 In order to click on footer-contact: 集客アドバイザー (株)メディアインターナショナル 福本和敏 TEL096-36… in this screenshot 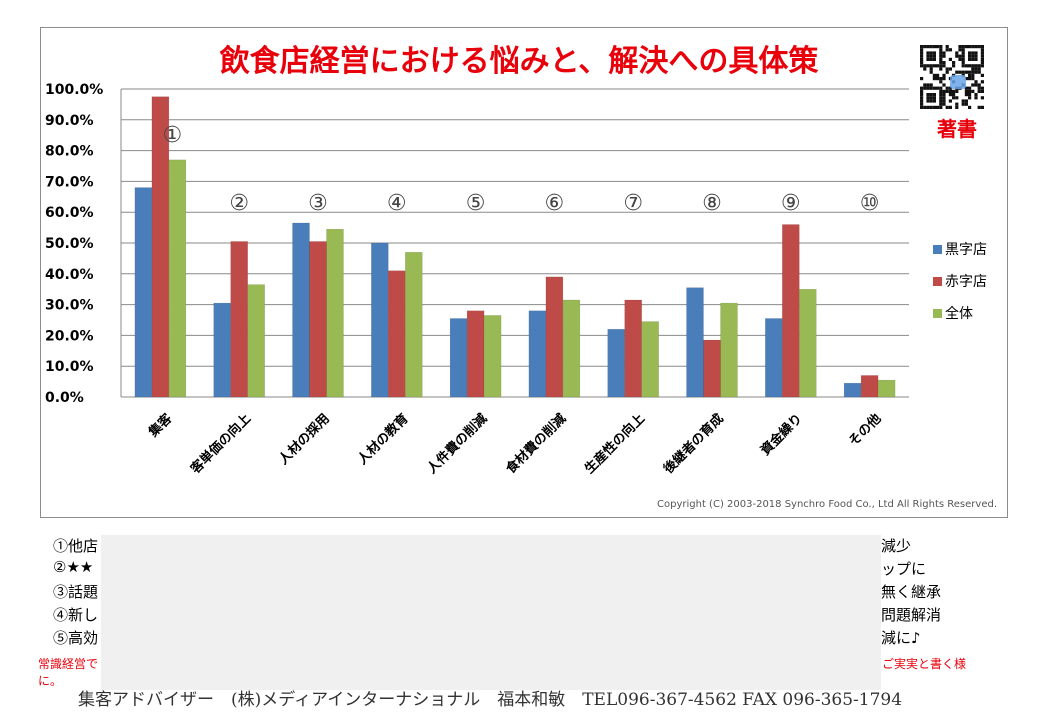, I will do `click(490, 700)`.